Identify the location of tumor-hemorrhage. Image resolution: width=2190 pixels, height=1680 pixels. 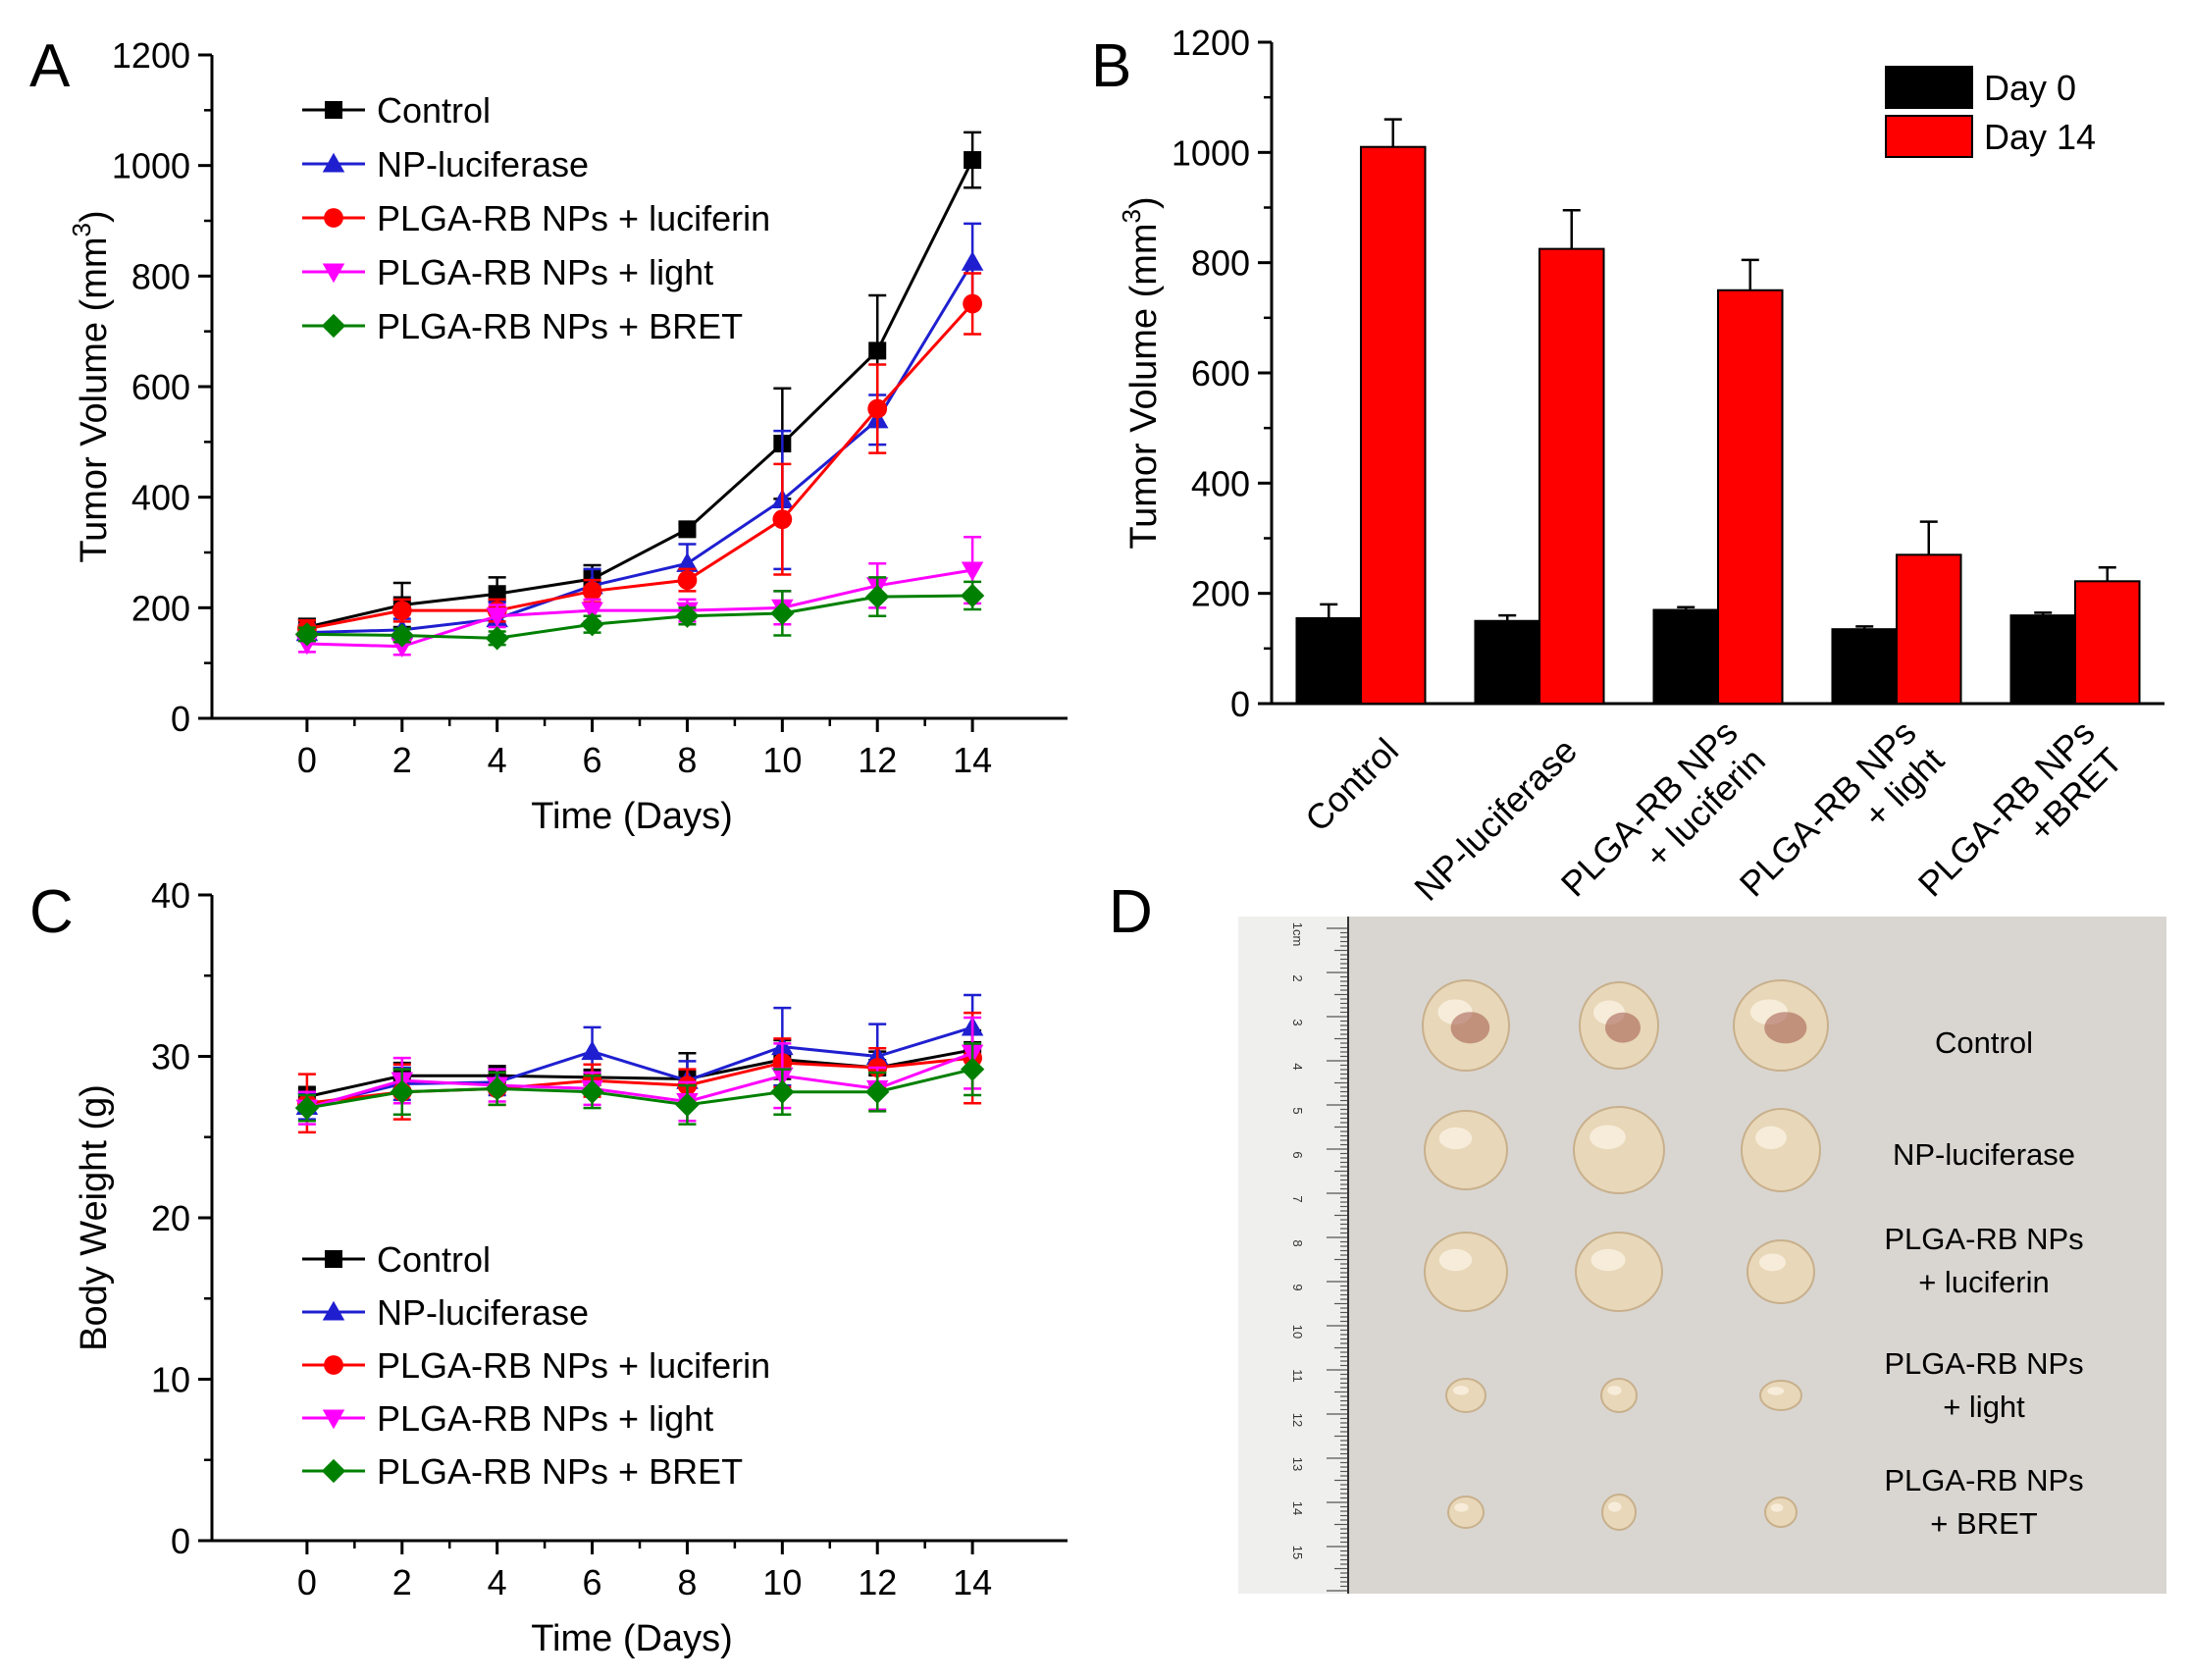
(1786, 1028).